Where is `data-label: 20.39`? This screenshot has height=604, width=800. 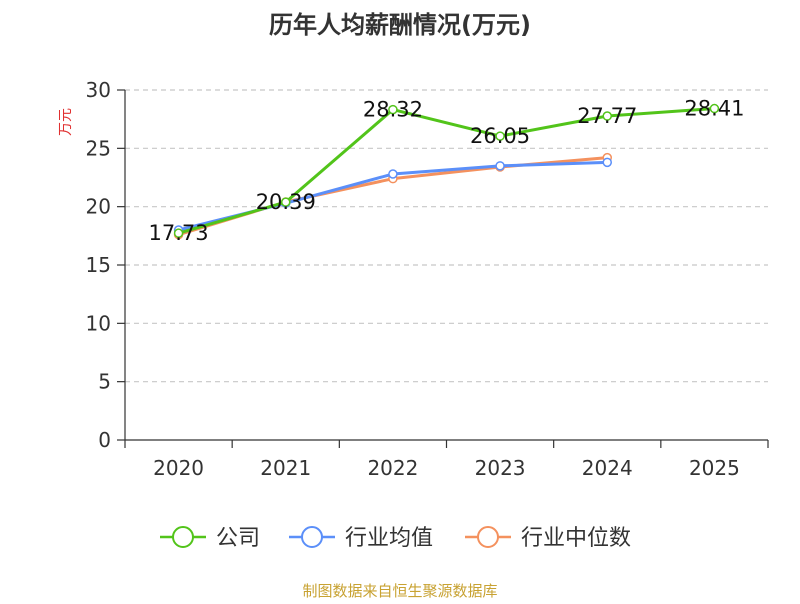 data-label: 20.39 is located at coordinates (286, 202).